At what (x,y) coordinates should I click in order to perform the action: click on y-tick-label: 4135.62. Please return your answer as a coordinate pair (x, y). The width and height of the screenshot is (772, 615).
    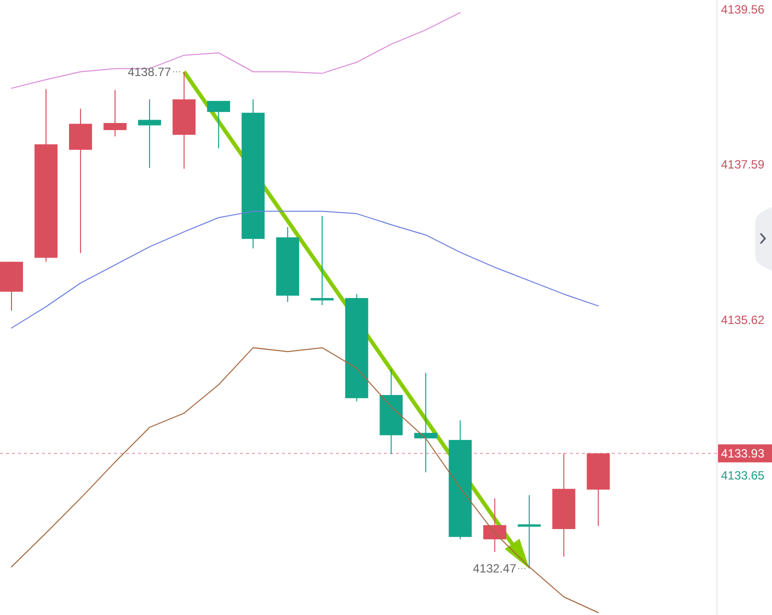
    Looking at the image, I should click on (743, 319).